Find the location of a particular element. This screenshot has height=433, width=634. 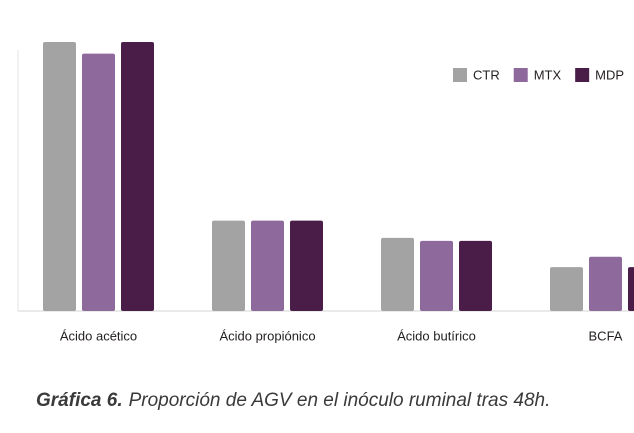

x-tick-label: Ácido acético is located at coordinates (98, 335).